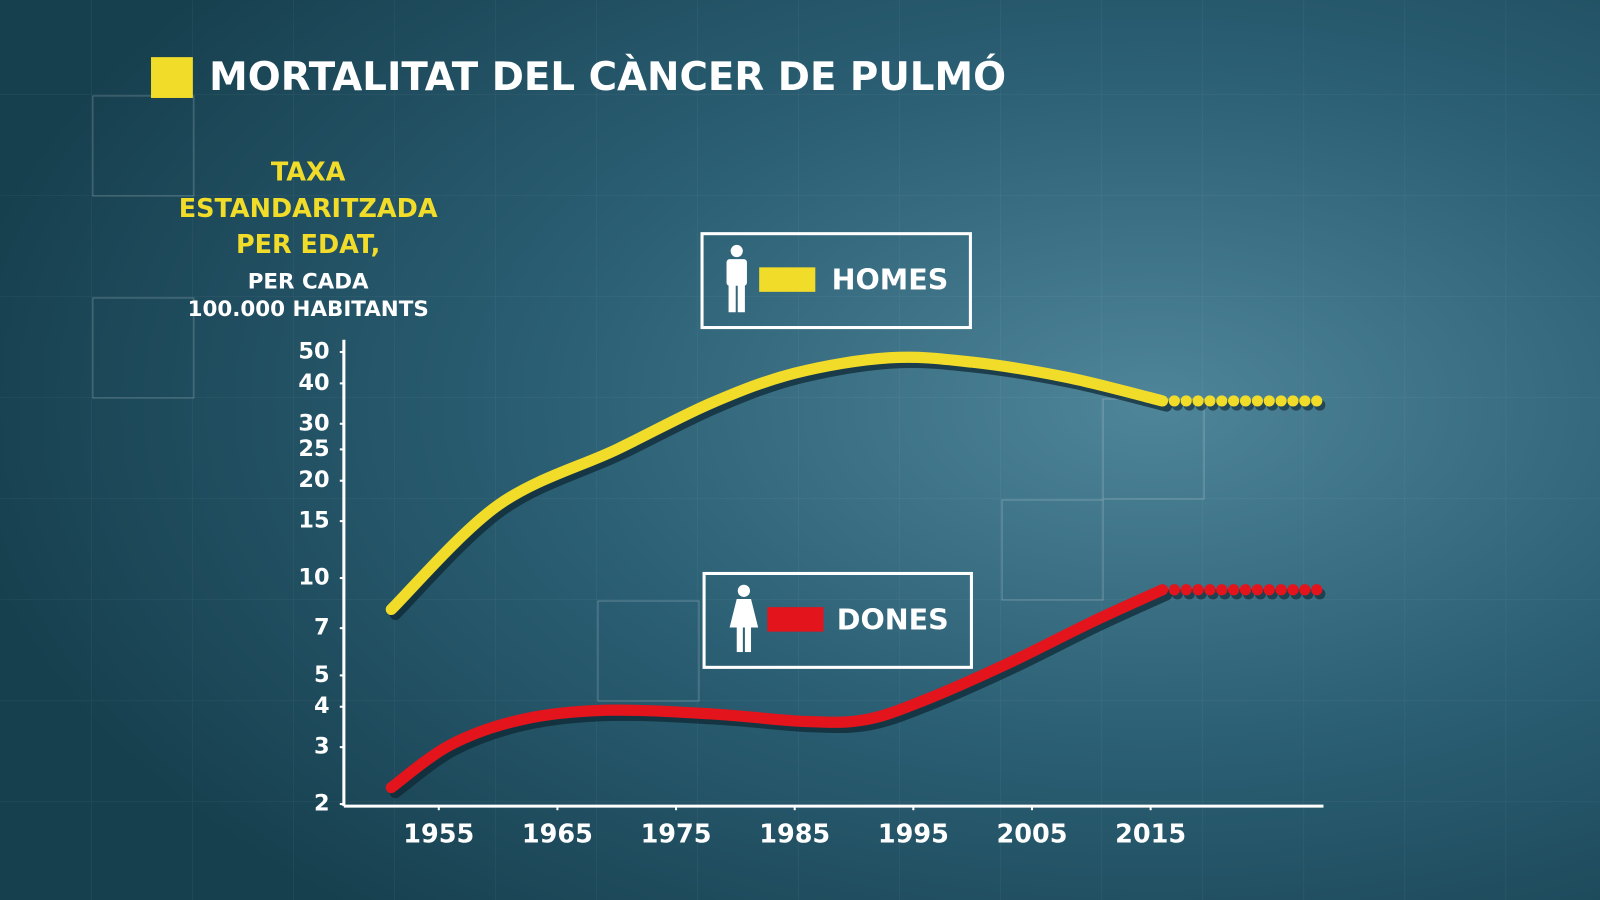 This screenshot has height=900, width=1600. Describe the element at coordinates (557, 835) in the screenshot. I see `x-tick-label: 1965` at that location.